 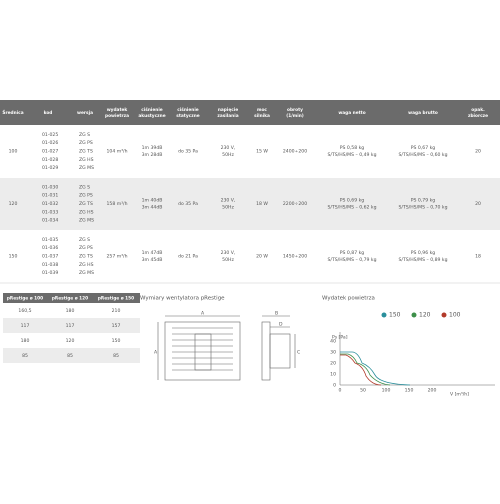 I want to click on cell: S/TS/HS/MS – 0,70 kg, so click(x=422, y=208).